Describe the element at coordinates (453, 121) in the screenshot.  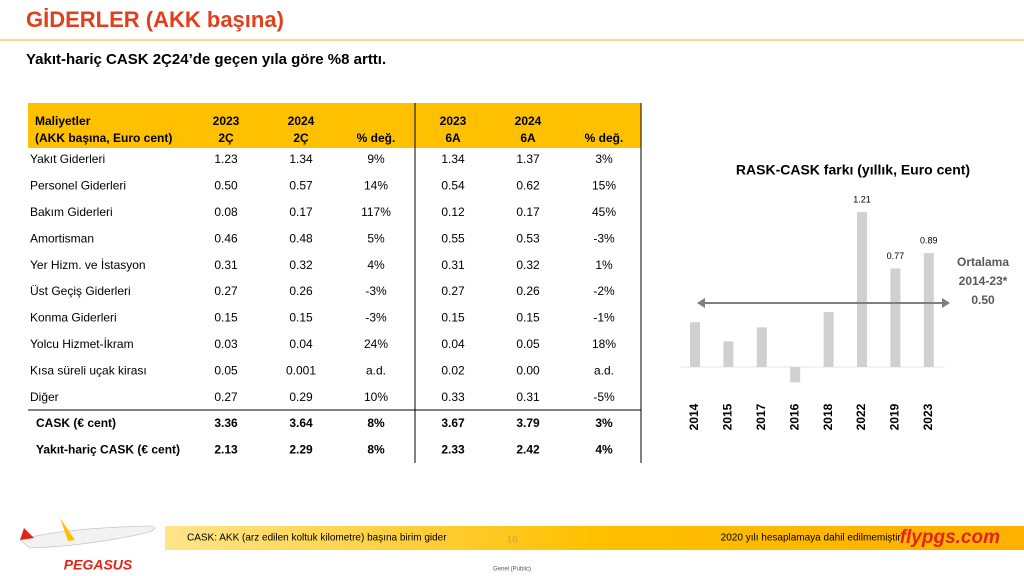
I see `column-header: 2023` at that location.